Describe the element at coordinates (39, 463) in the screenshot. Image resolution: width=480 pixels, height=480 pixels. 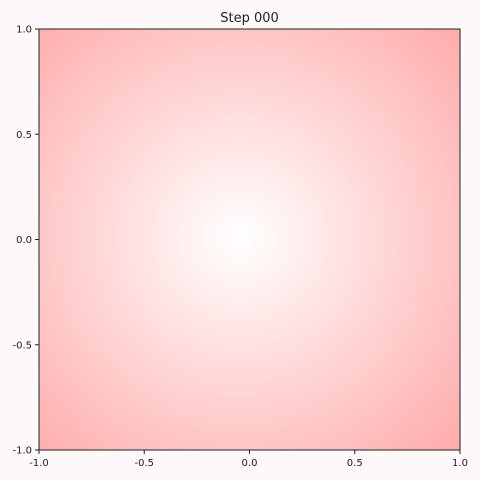
I see `x-tick-label: -1.0` at that location.